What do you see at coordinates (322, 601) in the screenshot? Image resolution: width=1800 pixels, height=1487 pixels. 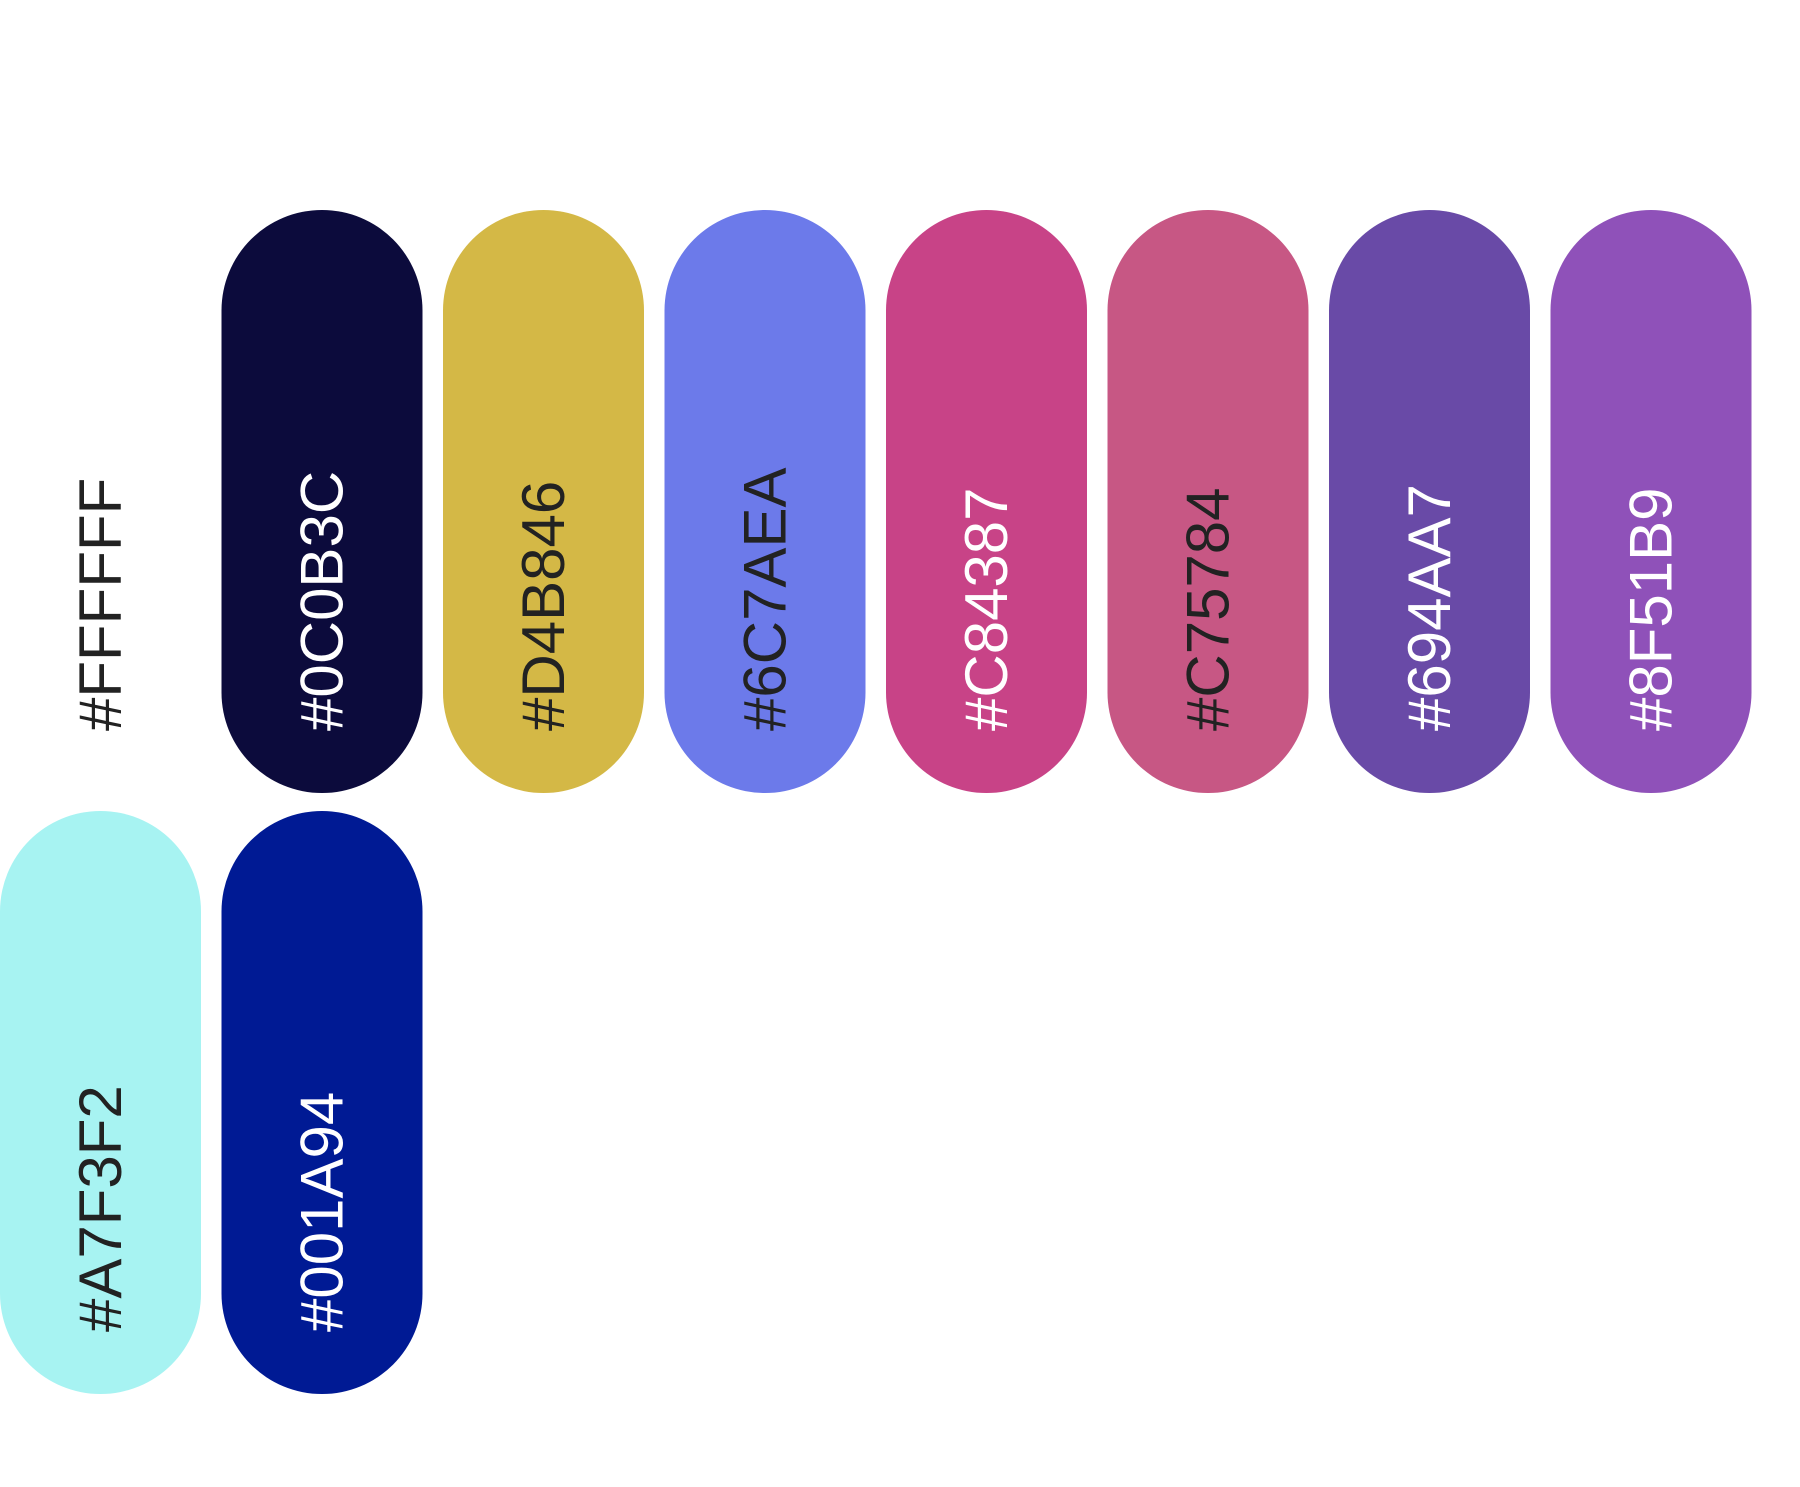 I see `swatch-label: #0C0B3C` at bounding box center [322, 601].